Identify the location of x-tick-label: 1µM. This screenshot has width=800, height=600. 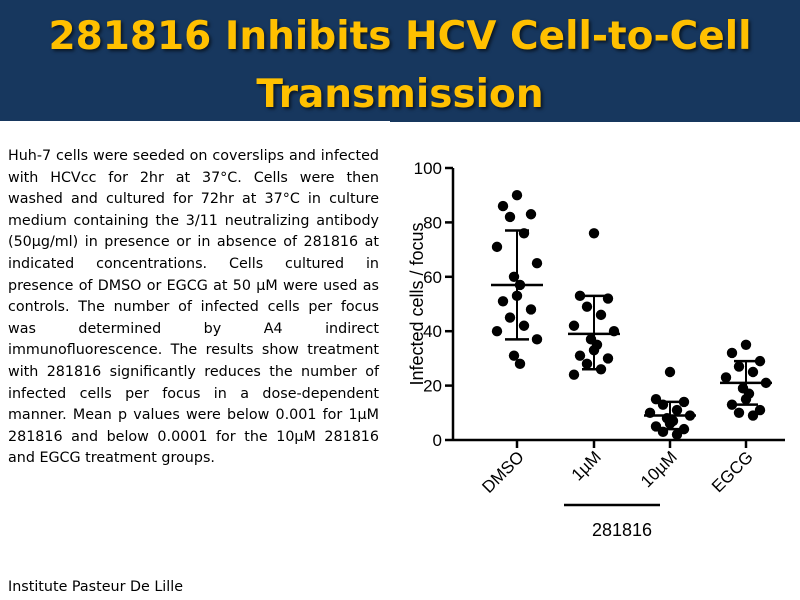
(586, 465).